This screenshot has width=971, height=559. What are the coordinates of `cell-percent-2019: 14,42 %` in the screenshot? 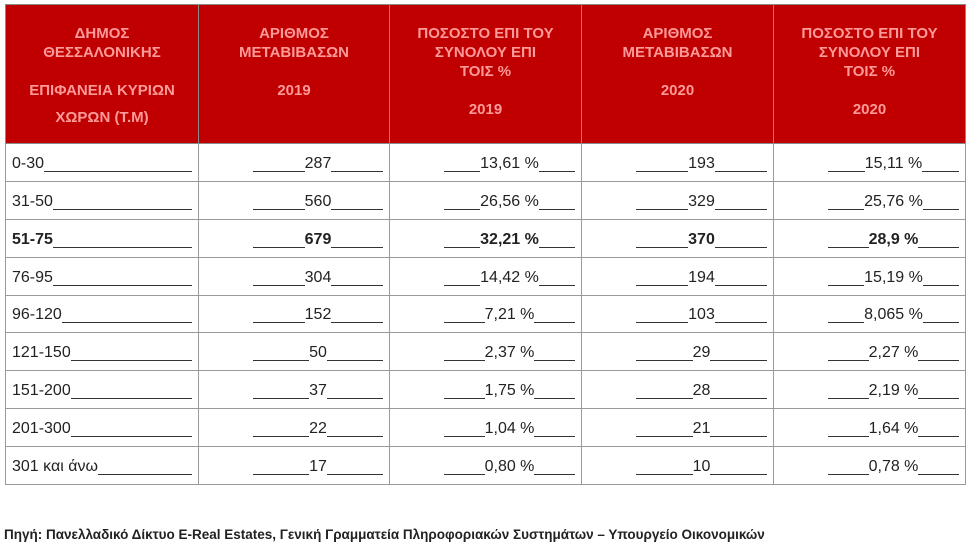 It's located at (485, 276).